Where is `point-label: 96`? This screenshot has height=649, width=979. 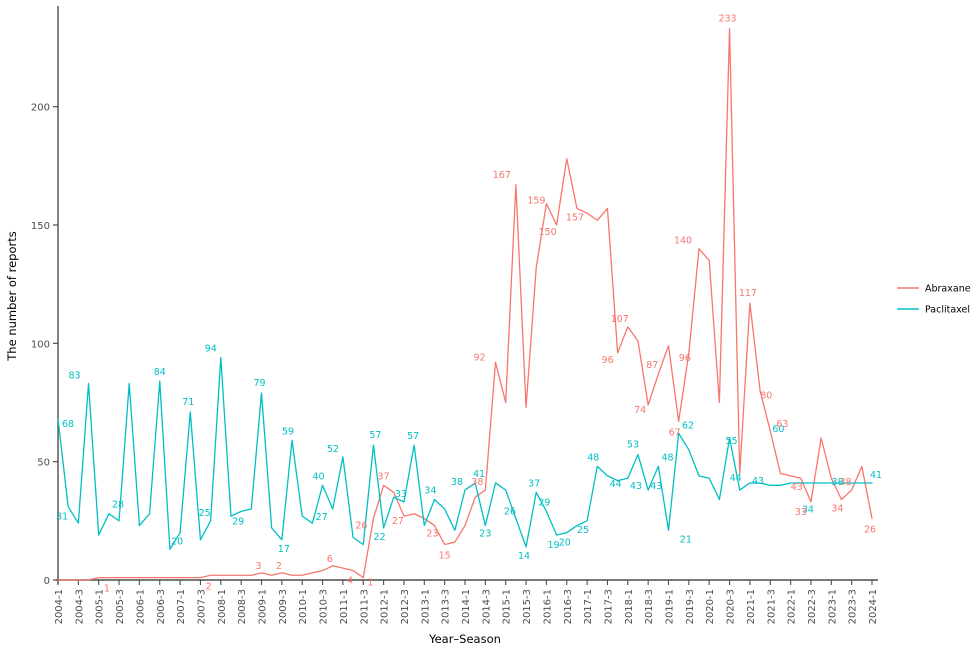
point-label: 96 is located at coordinates (685, 358).